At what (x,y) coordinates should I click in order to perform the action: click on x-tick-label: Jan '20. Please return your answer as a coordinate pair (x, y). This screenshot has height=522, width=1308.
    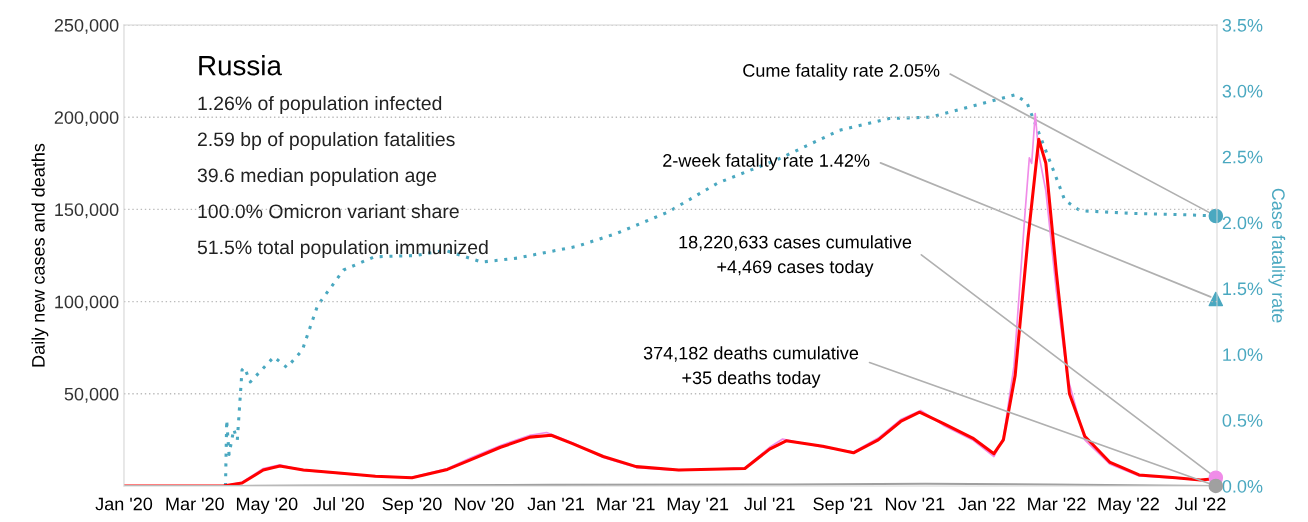
    Looking at the image, I should click on (124, 504).